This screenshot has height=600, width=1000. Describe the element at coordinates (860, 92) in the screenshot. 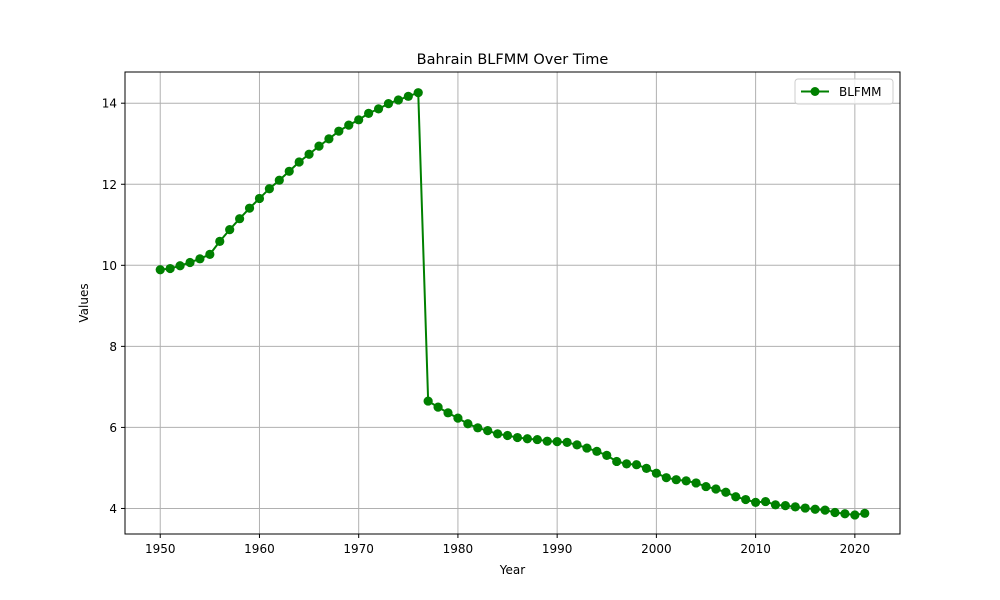

I see `legend-label: BLFMM` at that location.